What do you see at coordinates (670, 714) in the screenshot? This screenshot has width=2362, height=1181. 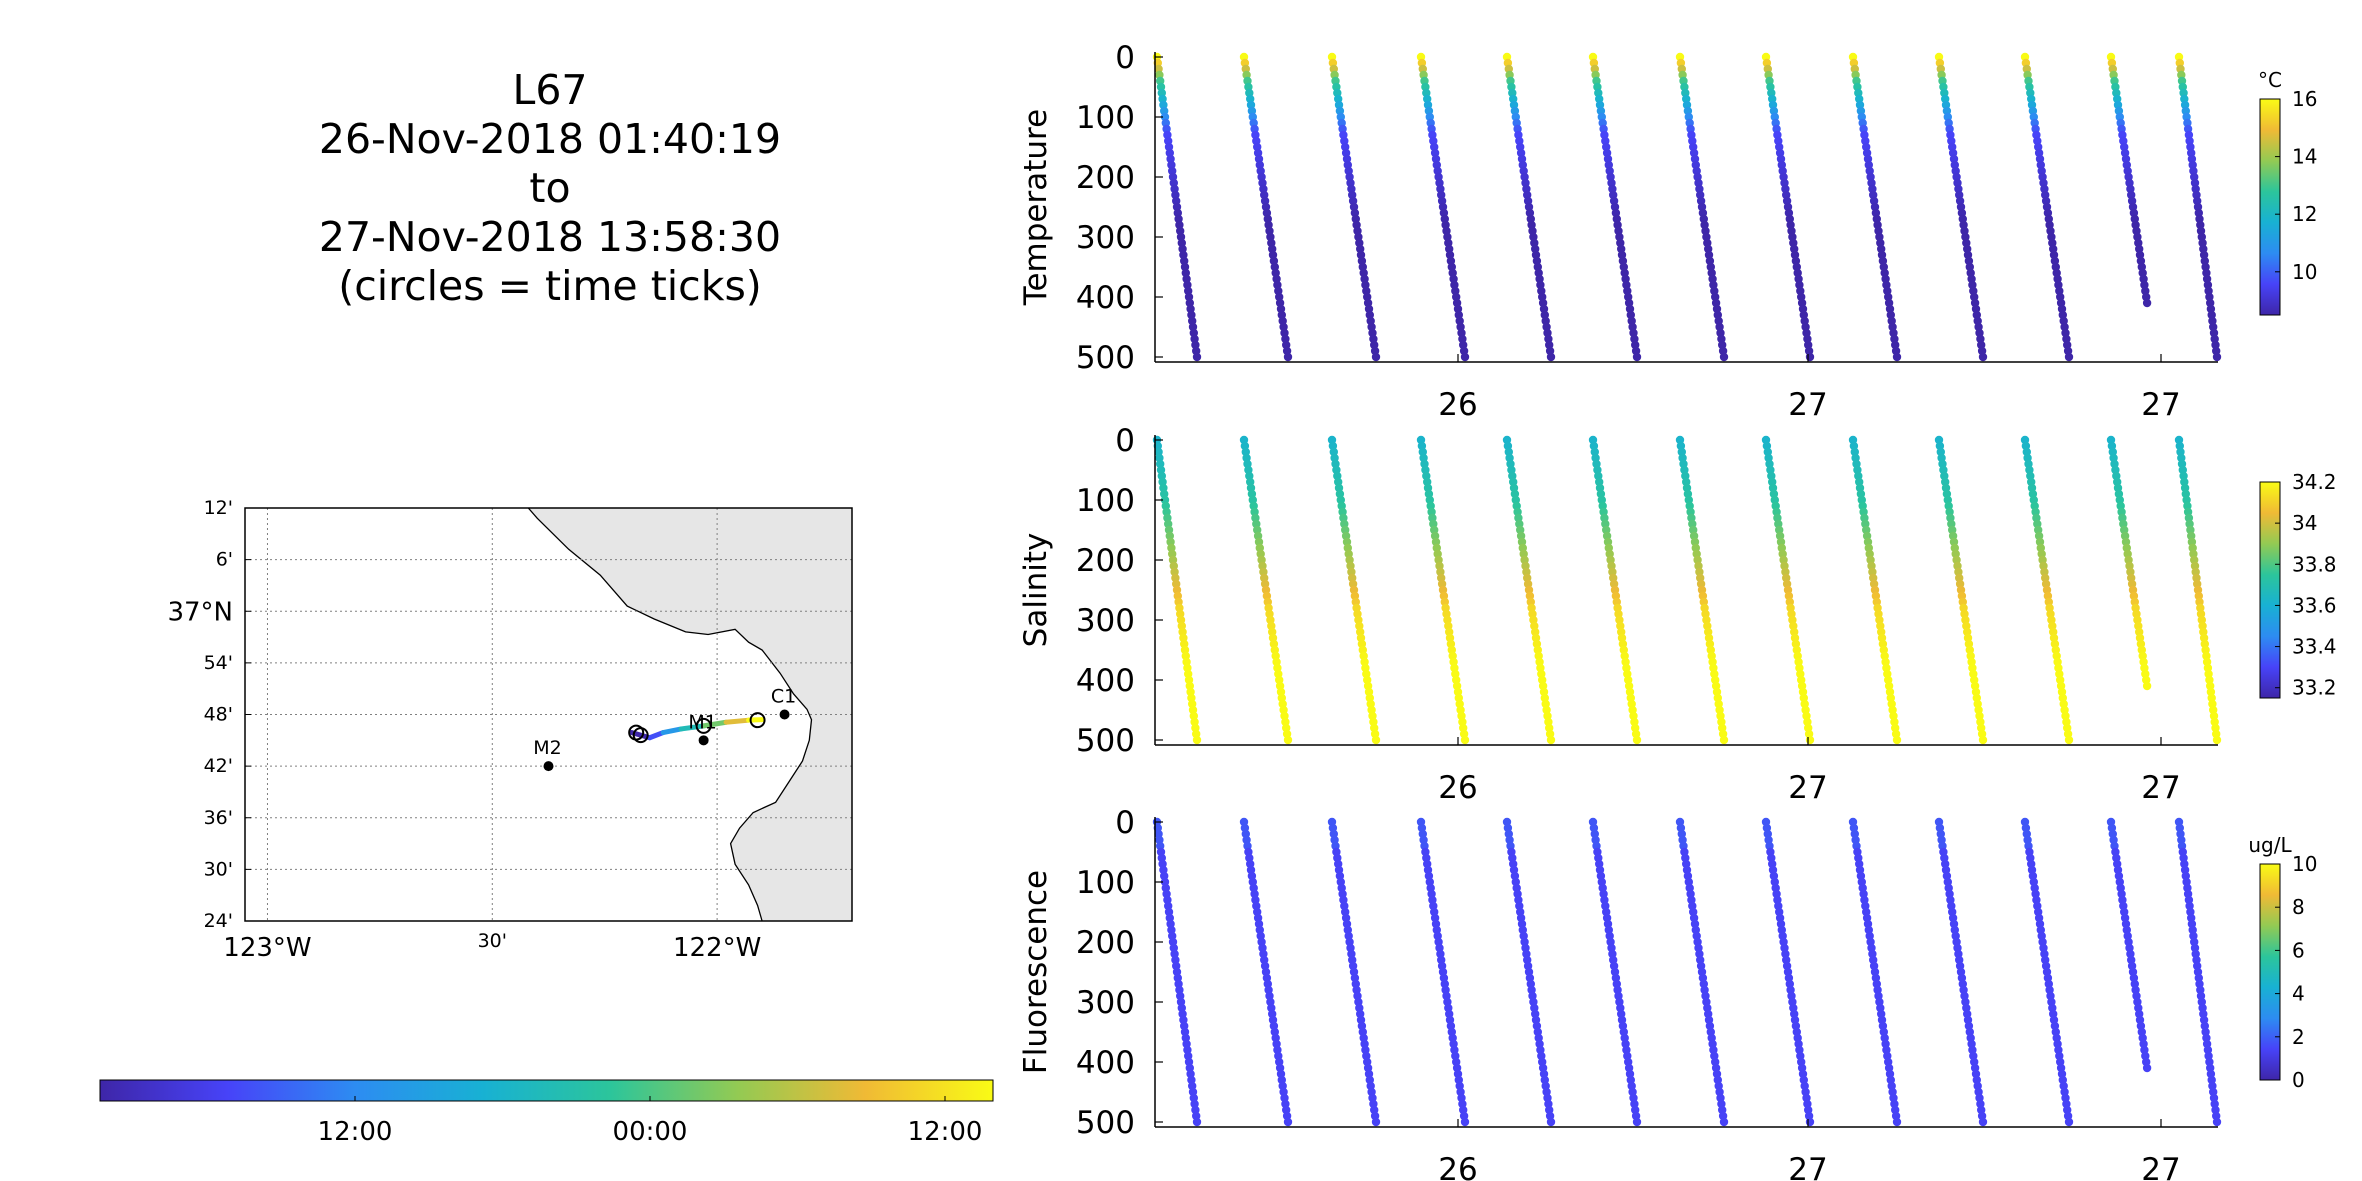 I see `coastline` at bounding box center [670, 714].